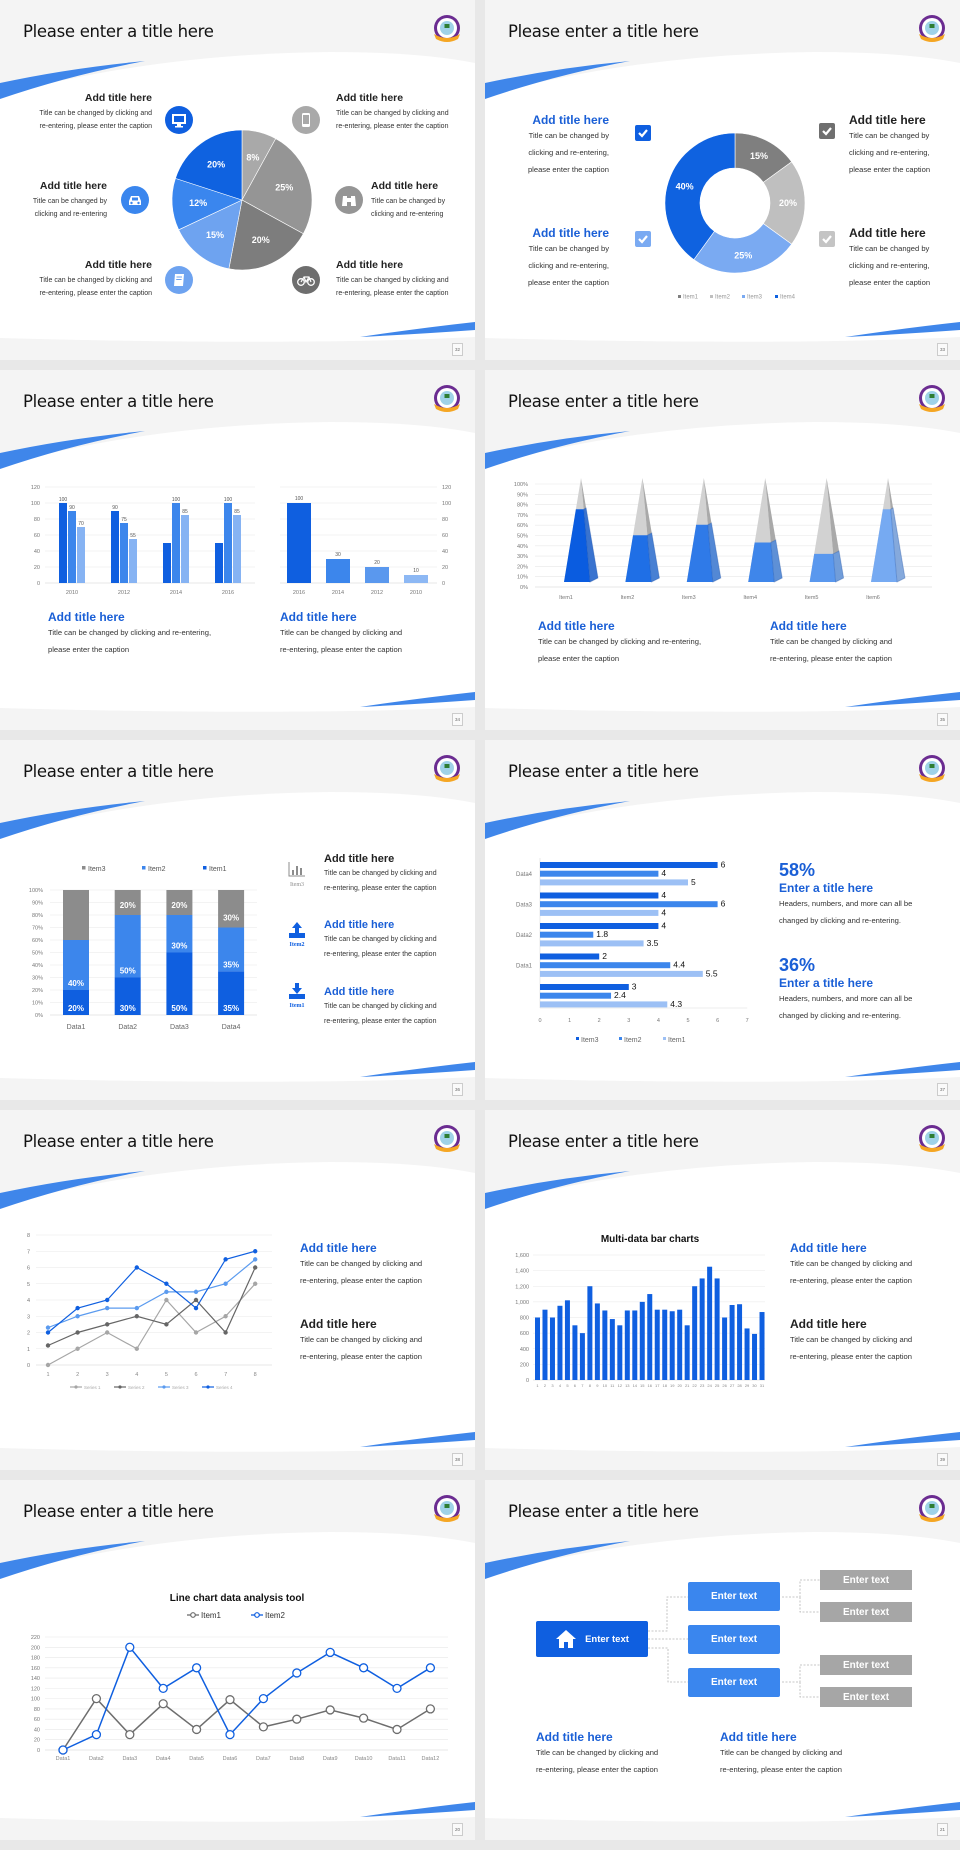 Image resolution: width=960 pixels, height=1850 pixels. I want to click on y-tick-label: 120, so click(446, 488).